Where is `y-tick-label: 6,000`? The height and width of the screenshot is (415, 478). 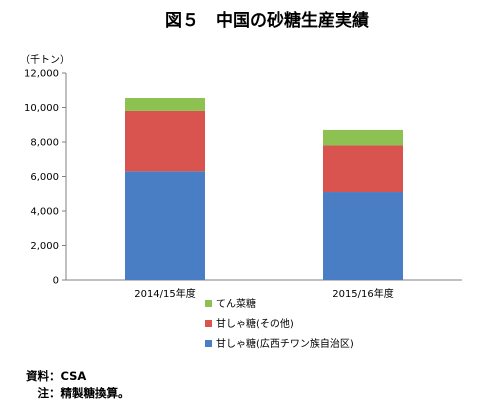 y-tick-label: 6,000 is located at coordinates (44, 177).